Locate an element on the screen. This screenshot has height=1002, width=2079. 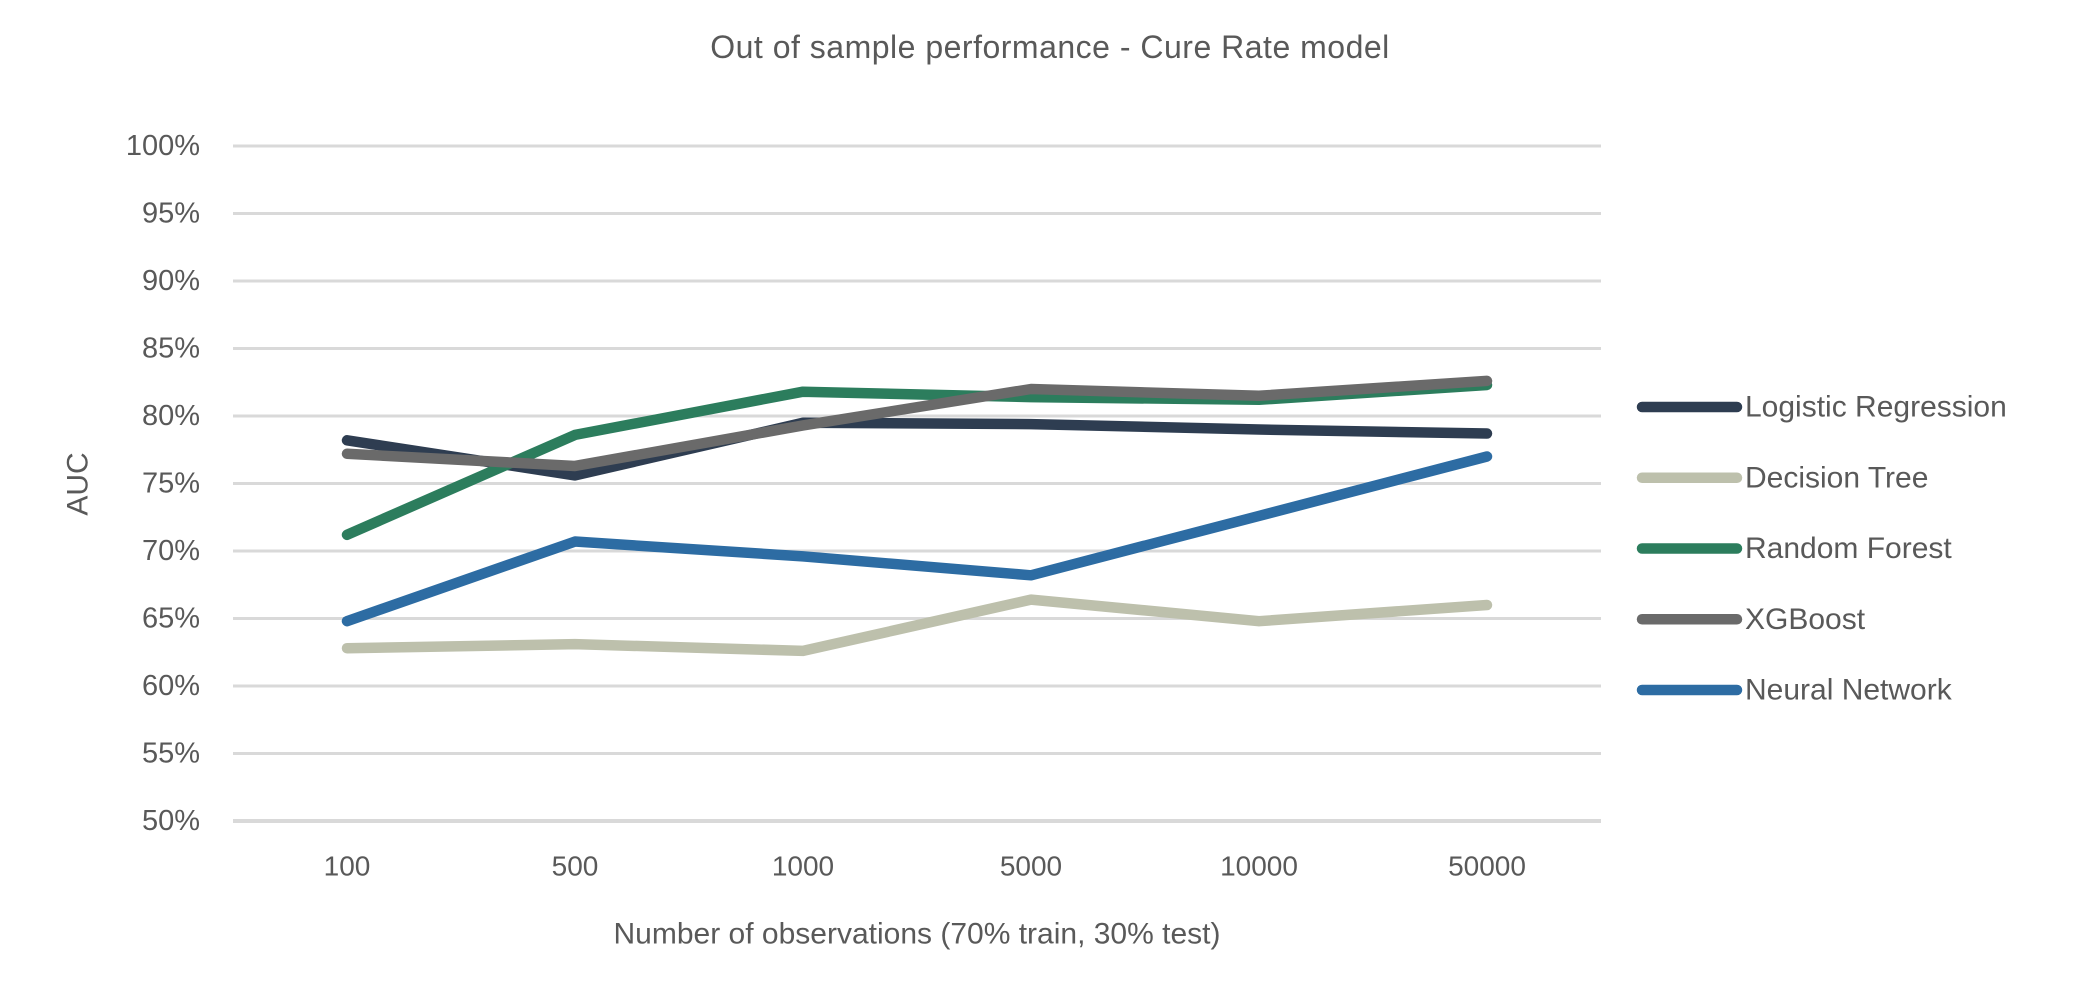
legend-label-random-forest: Random Forest is located at coordinates (1848, 548).